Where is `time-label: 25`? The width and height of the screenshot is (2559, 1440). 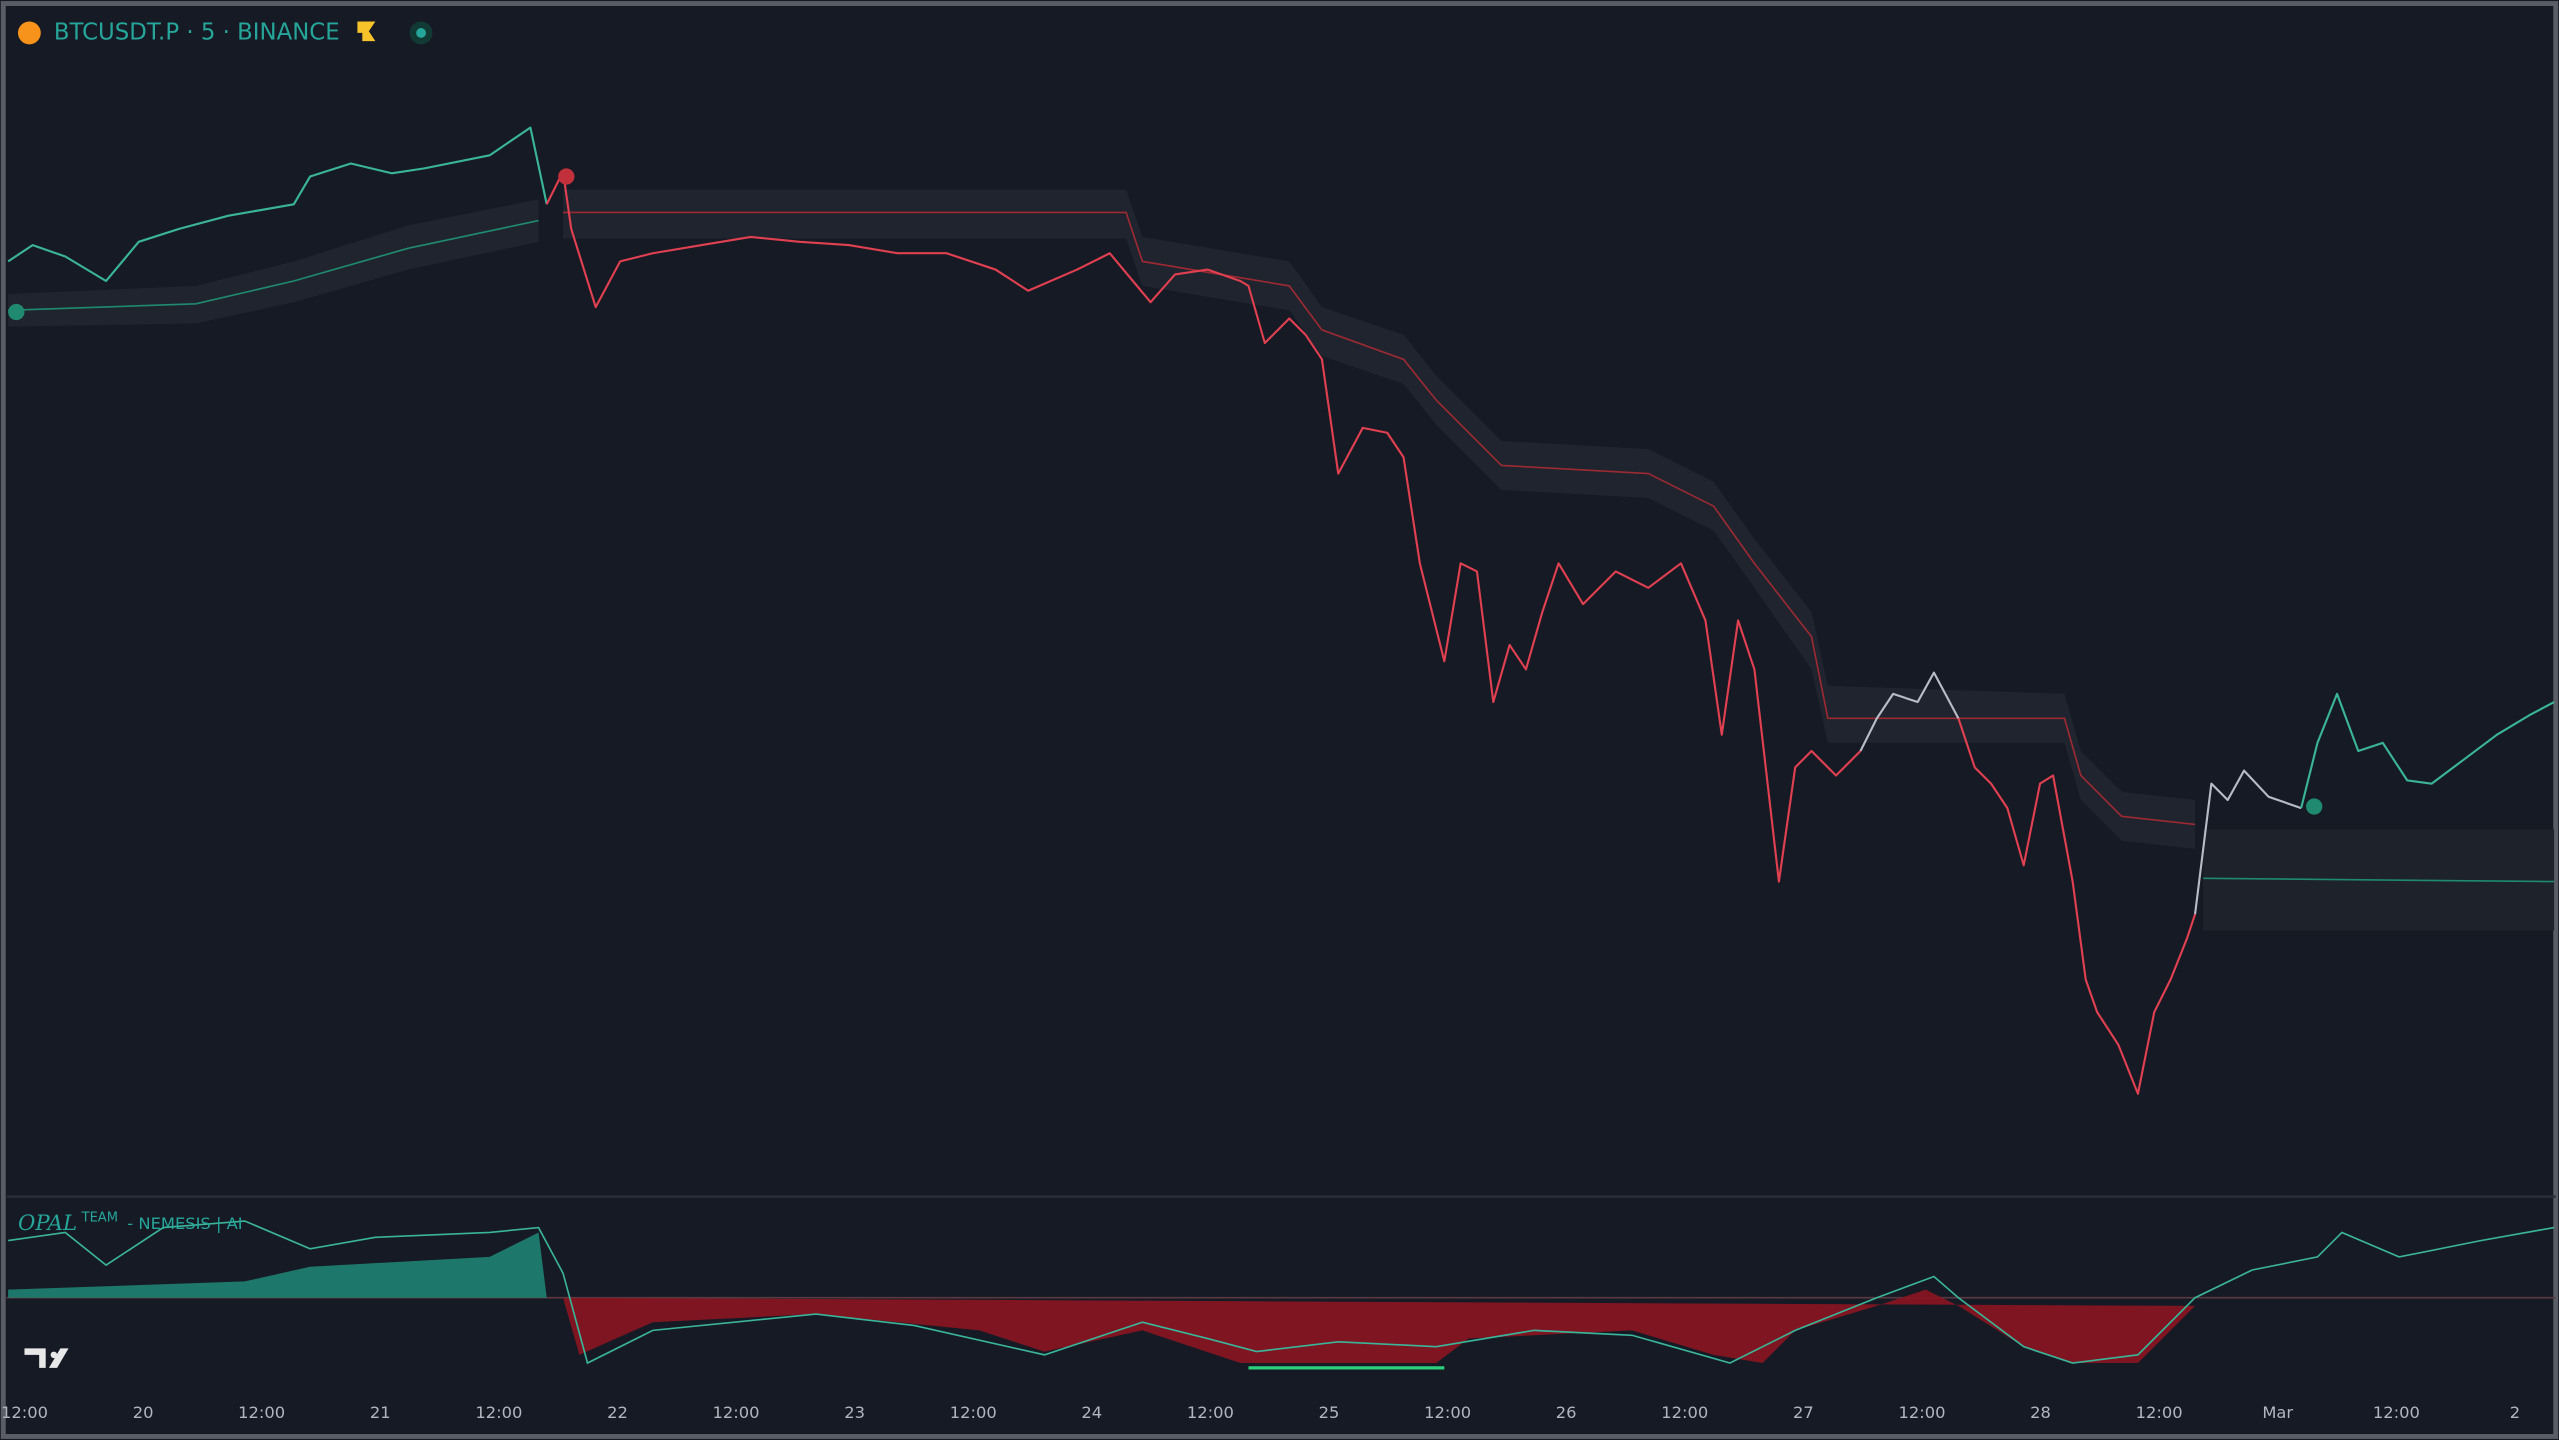
time-label: 25 is located at coordinates (1329, 1412).